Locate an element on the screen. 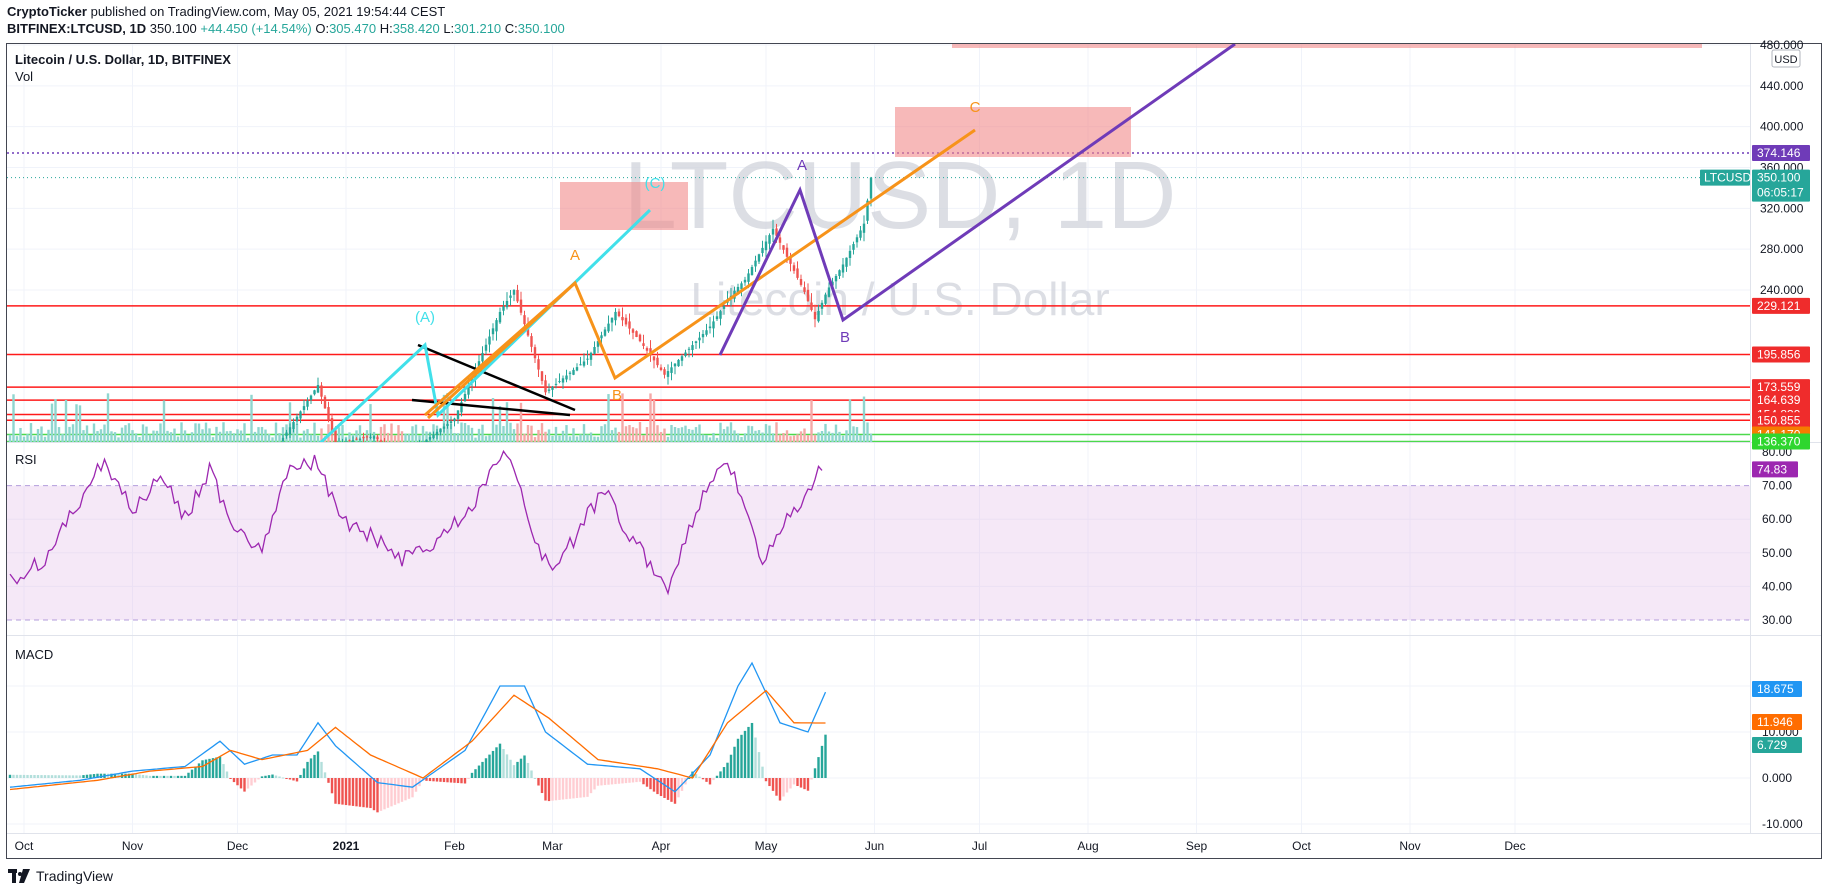 Image resolution: width=1828 pixels, height=896 pixels. price-tag-7-bg is located at coordinates (1781, 420).